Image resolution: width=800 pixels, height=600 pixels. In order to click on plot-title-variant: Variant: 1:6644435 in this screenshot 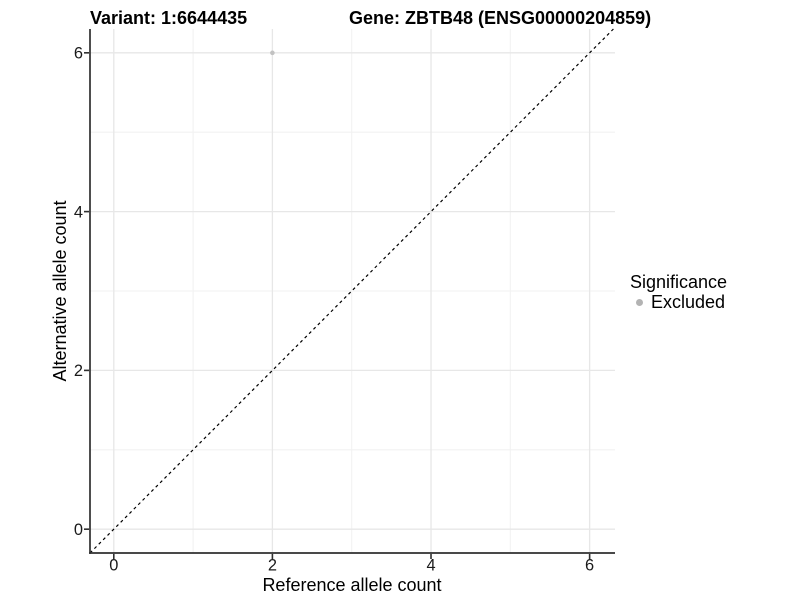, I will do `click(169, 18)`.